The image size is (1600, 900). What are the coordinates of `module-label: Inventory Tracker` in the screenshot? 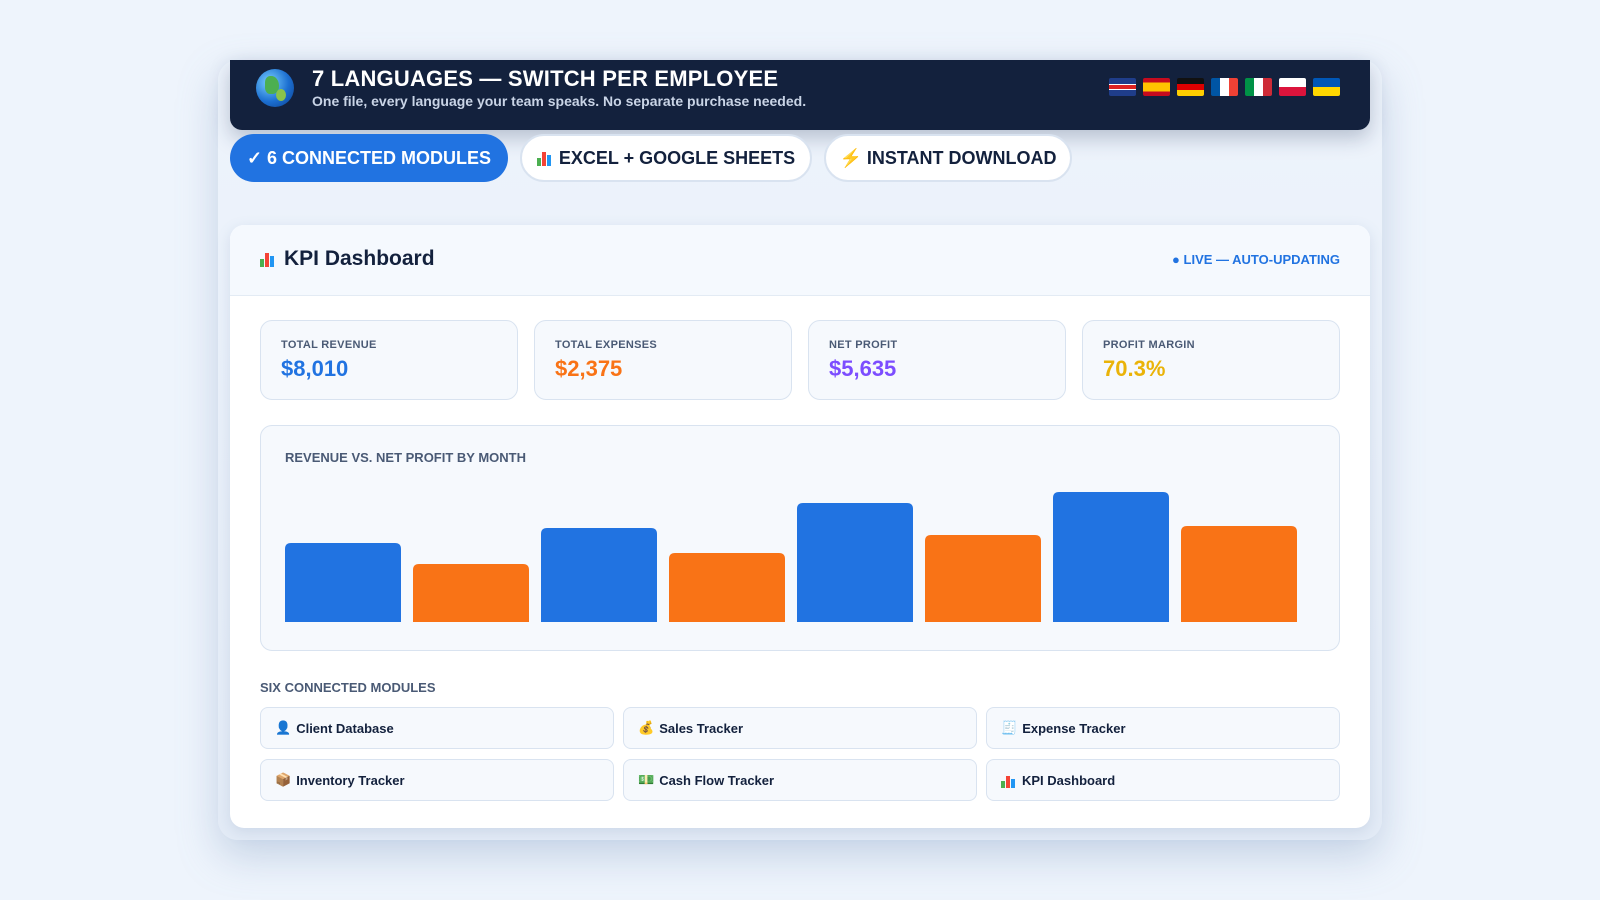 It's located at (350, 780).